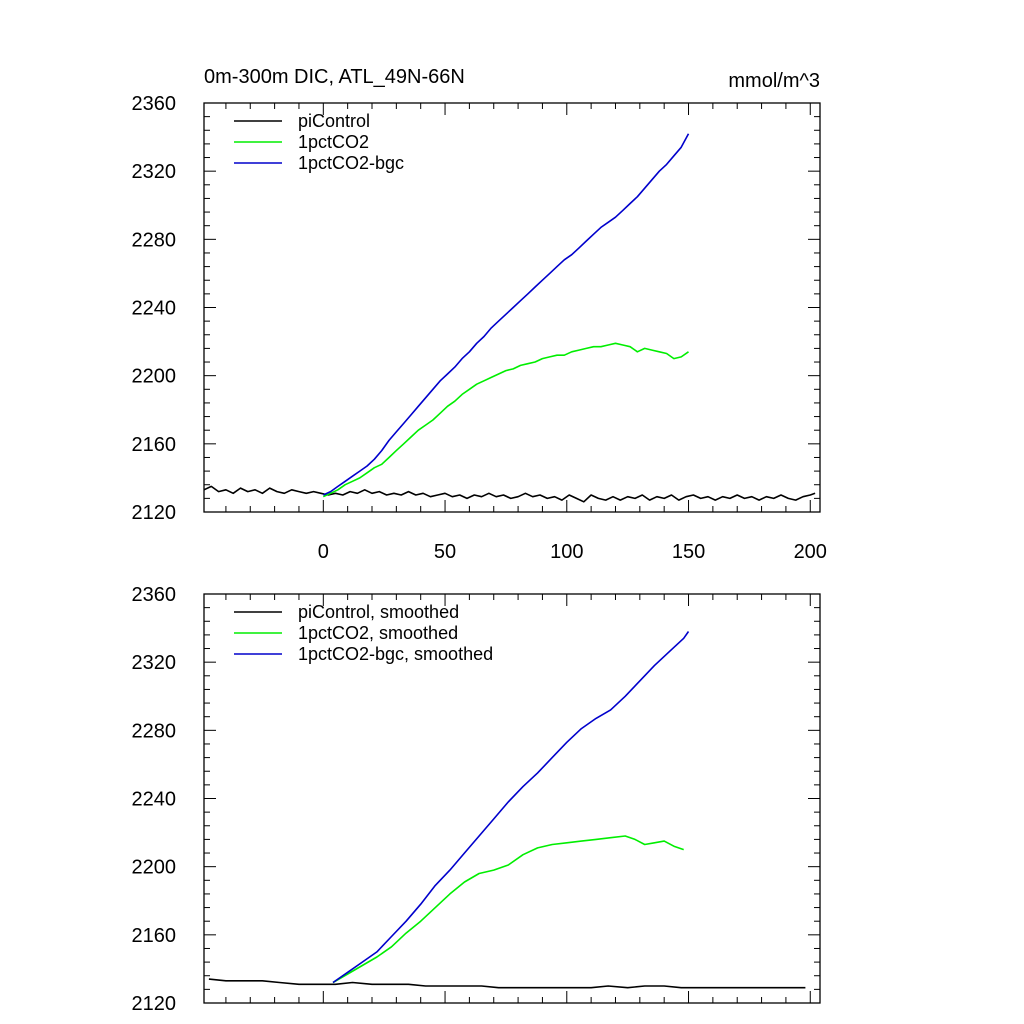 The image size is (1024, 1024). What do you see at coordinates (378, 633) in the screenshot?
I see `legend-label: 1pctCO2, smoothed` at bounding box center [378, 633].